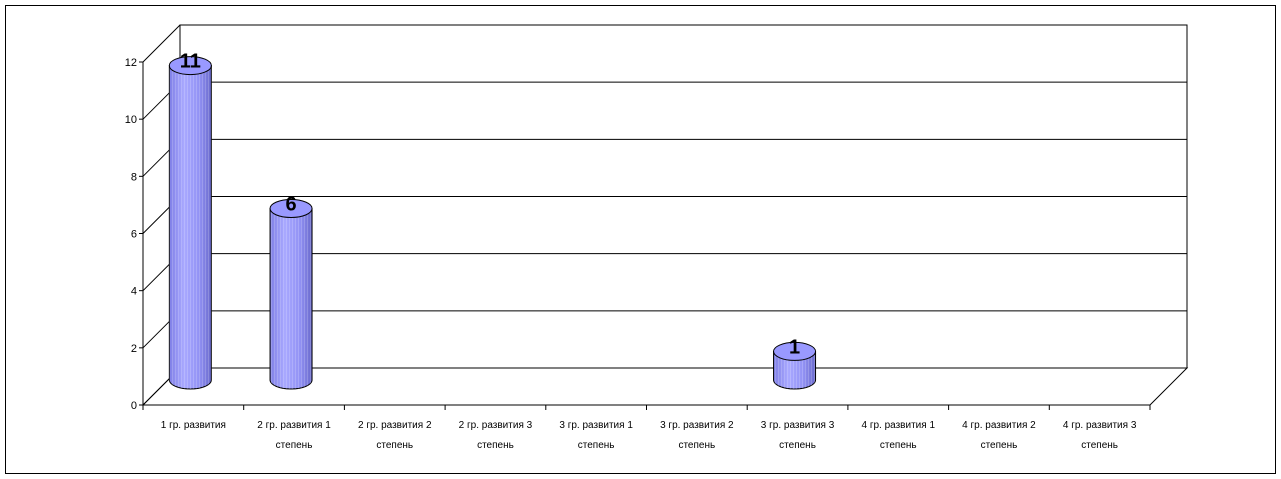  Describe the element at coordinates (898, 435) in the screenshot. I see `x-tick-label: 4 гр. развития 1 степень` at that location.